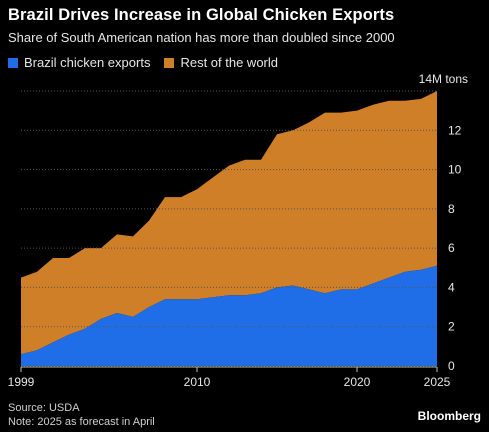  Describe the element at coordinates (451, 287) in the screenshot. I see `y-tick-label: 4` at that location.